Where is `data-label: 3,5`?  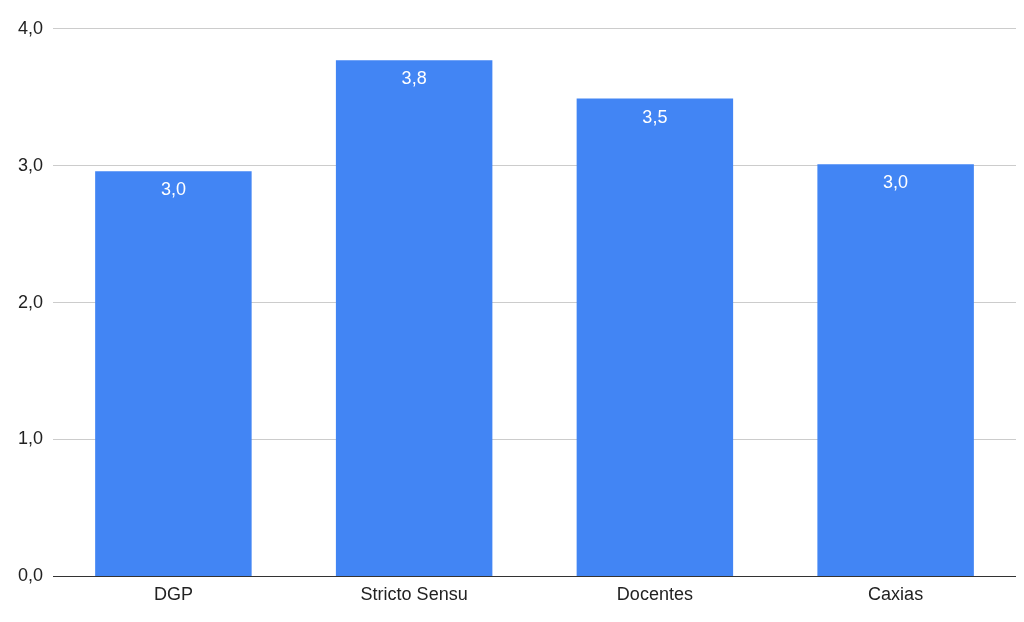 data-label: 3,5 is located at coordinates (655, 116).